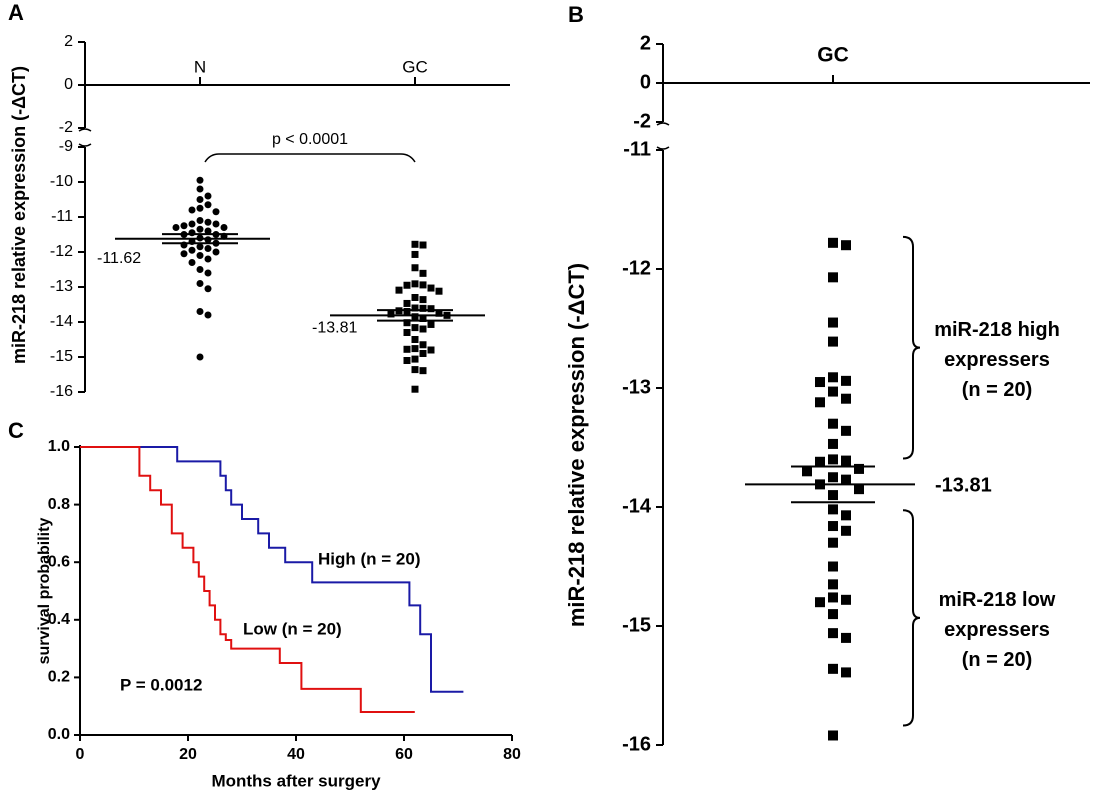  I want to click on y-tick-label: -15, so click(61, 356).